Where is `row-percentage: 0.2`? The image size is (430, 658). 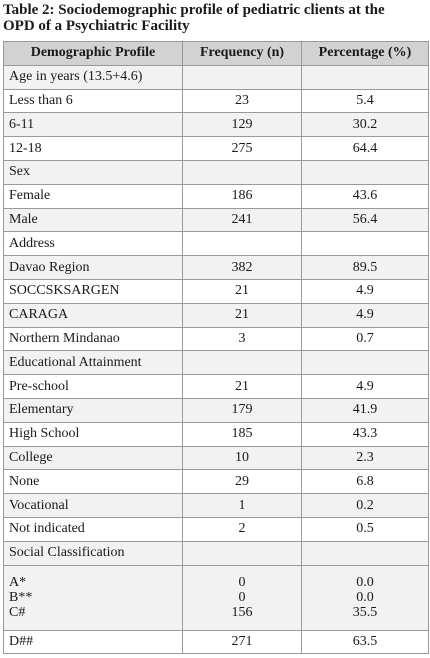 row-percentage: 0.2 is located at coordinates (365, 505).